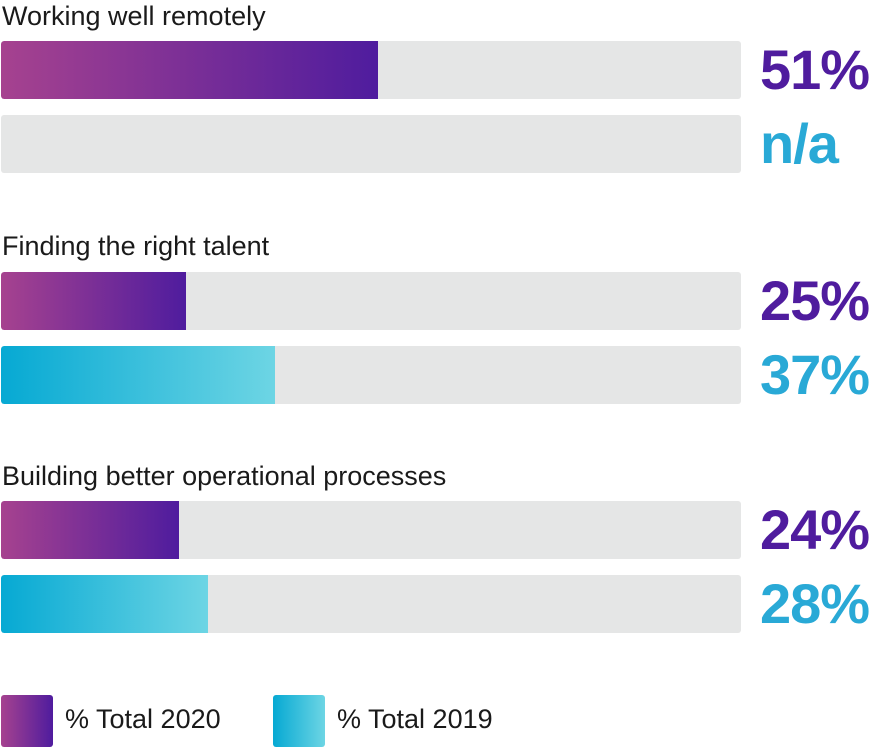 This screenshot has height=748, width=887. I want to click on data-label: n/a, so click(799, 143).